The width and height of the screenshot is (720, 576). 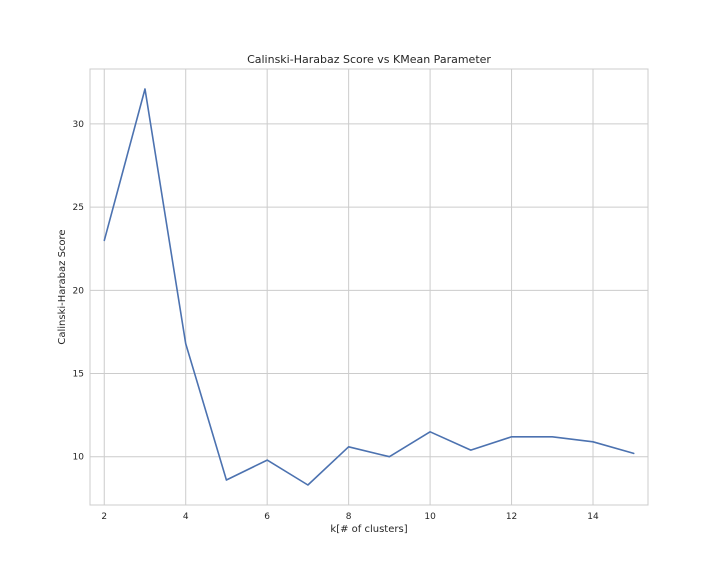 What do you see at coordinates (511, 517) in the screenshot?
I see `x-tick-label: 12` at bounding box center [511, 517].